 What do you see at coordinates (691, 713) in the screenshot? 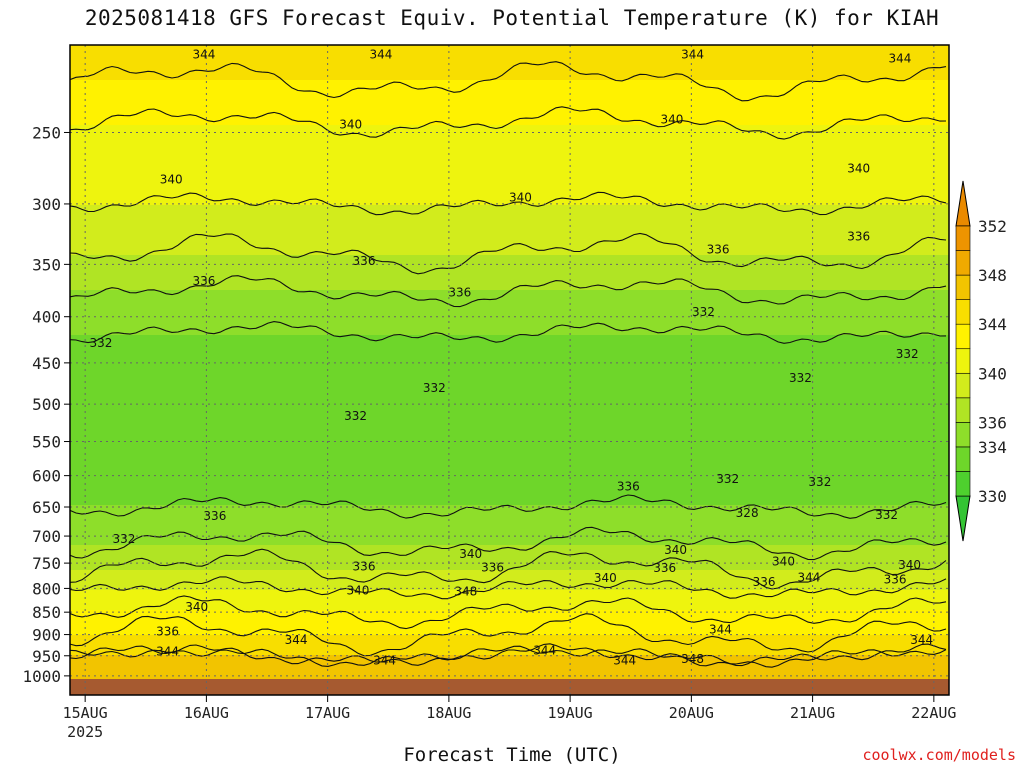
I see `x-tick-label: 20AUG` at bounding box center [691, 713].